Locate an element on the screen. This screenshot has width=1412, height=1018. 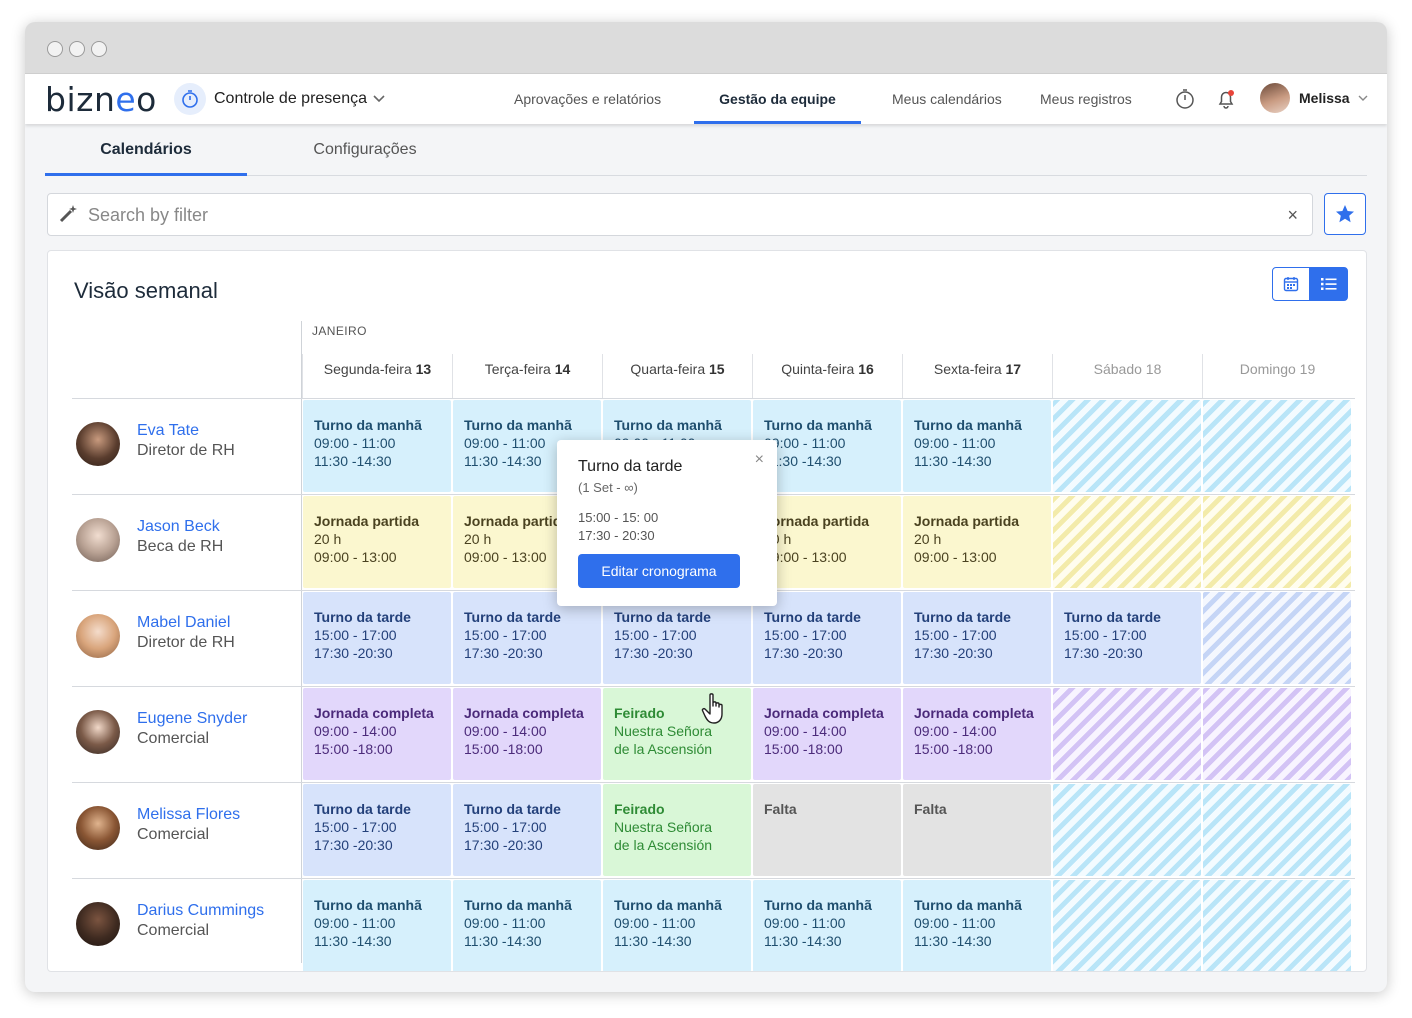
nav-meus-calendarios: Meus calendários is located at coordinates (947, 99).